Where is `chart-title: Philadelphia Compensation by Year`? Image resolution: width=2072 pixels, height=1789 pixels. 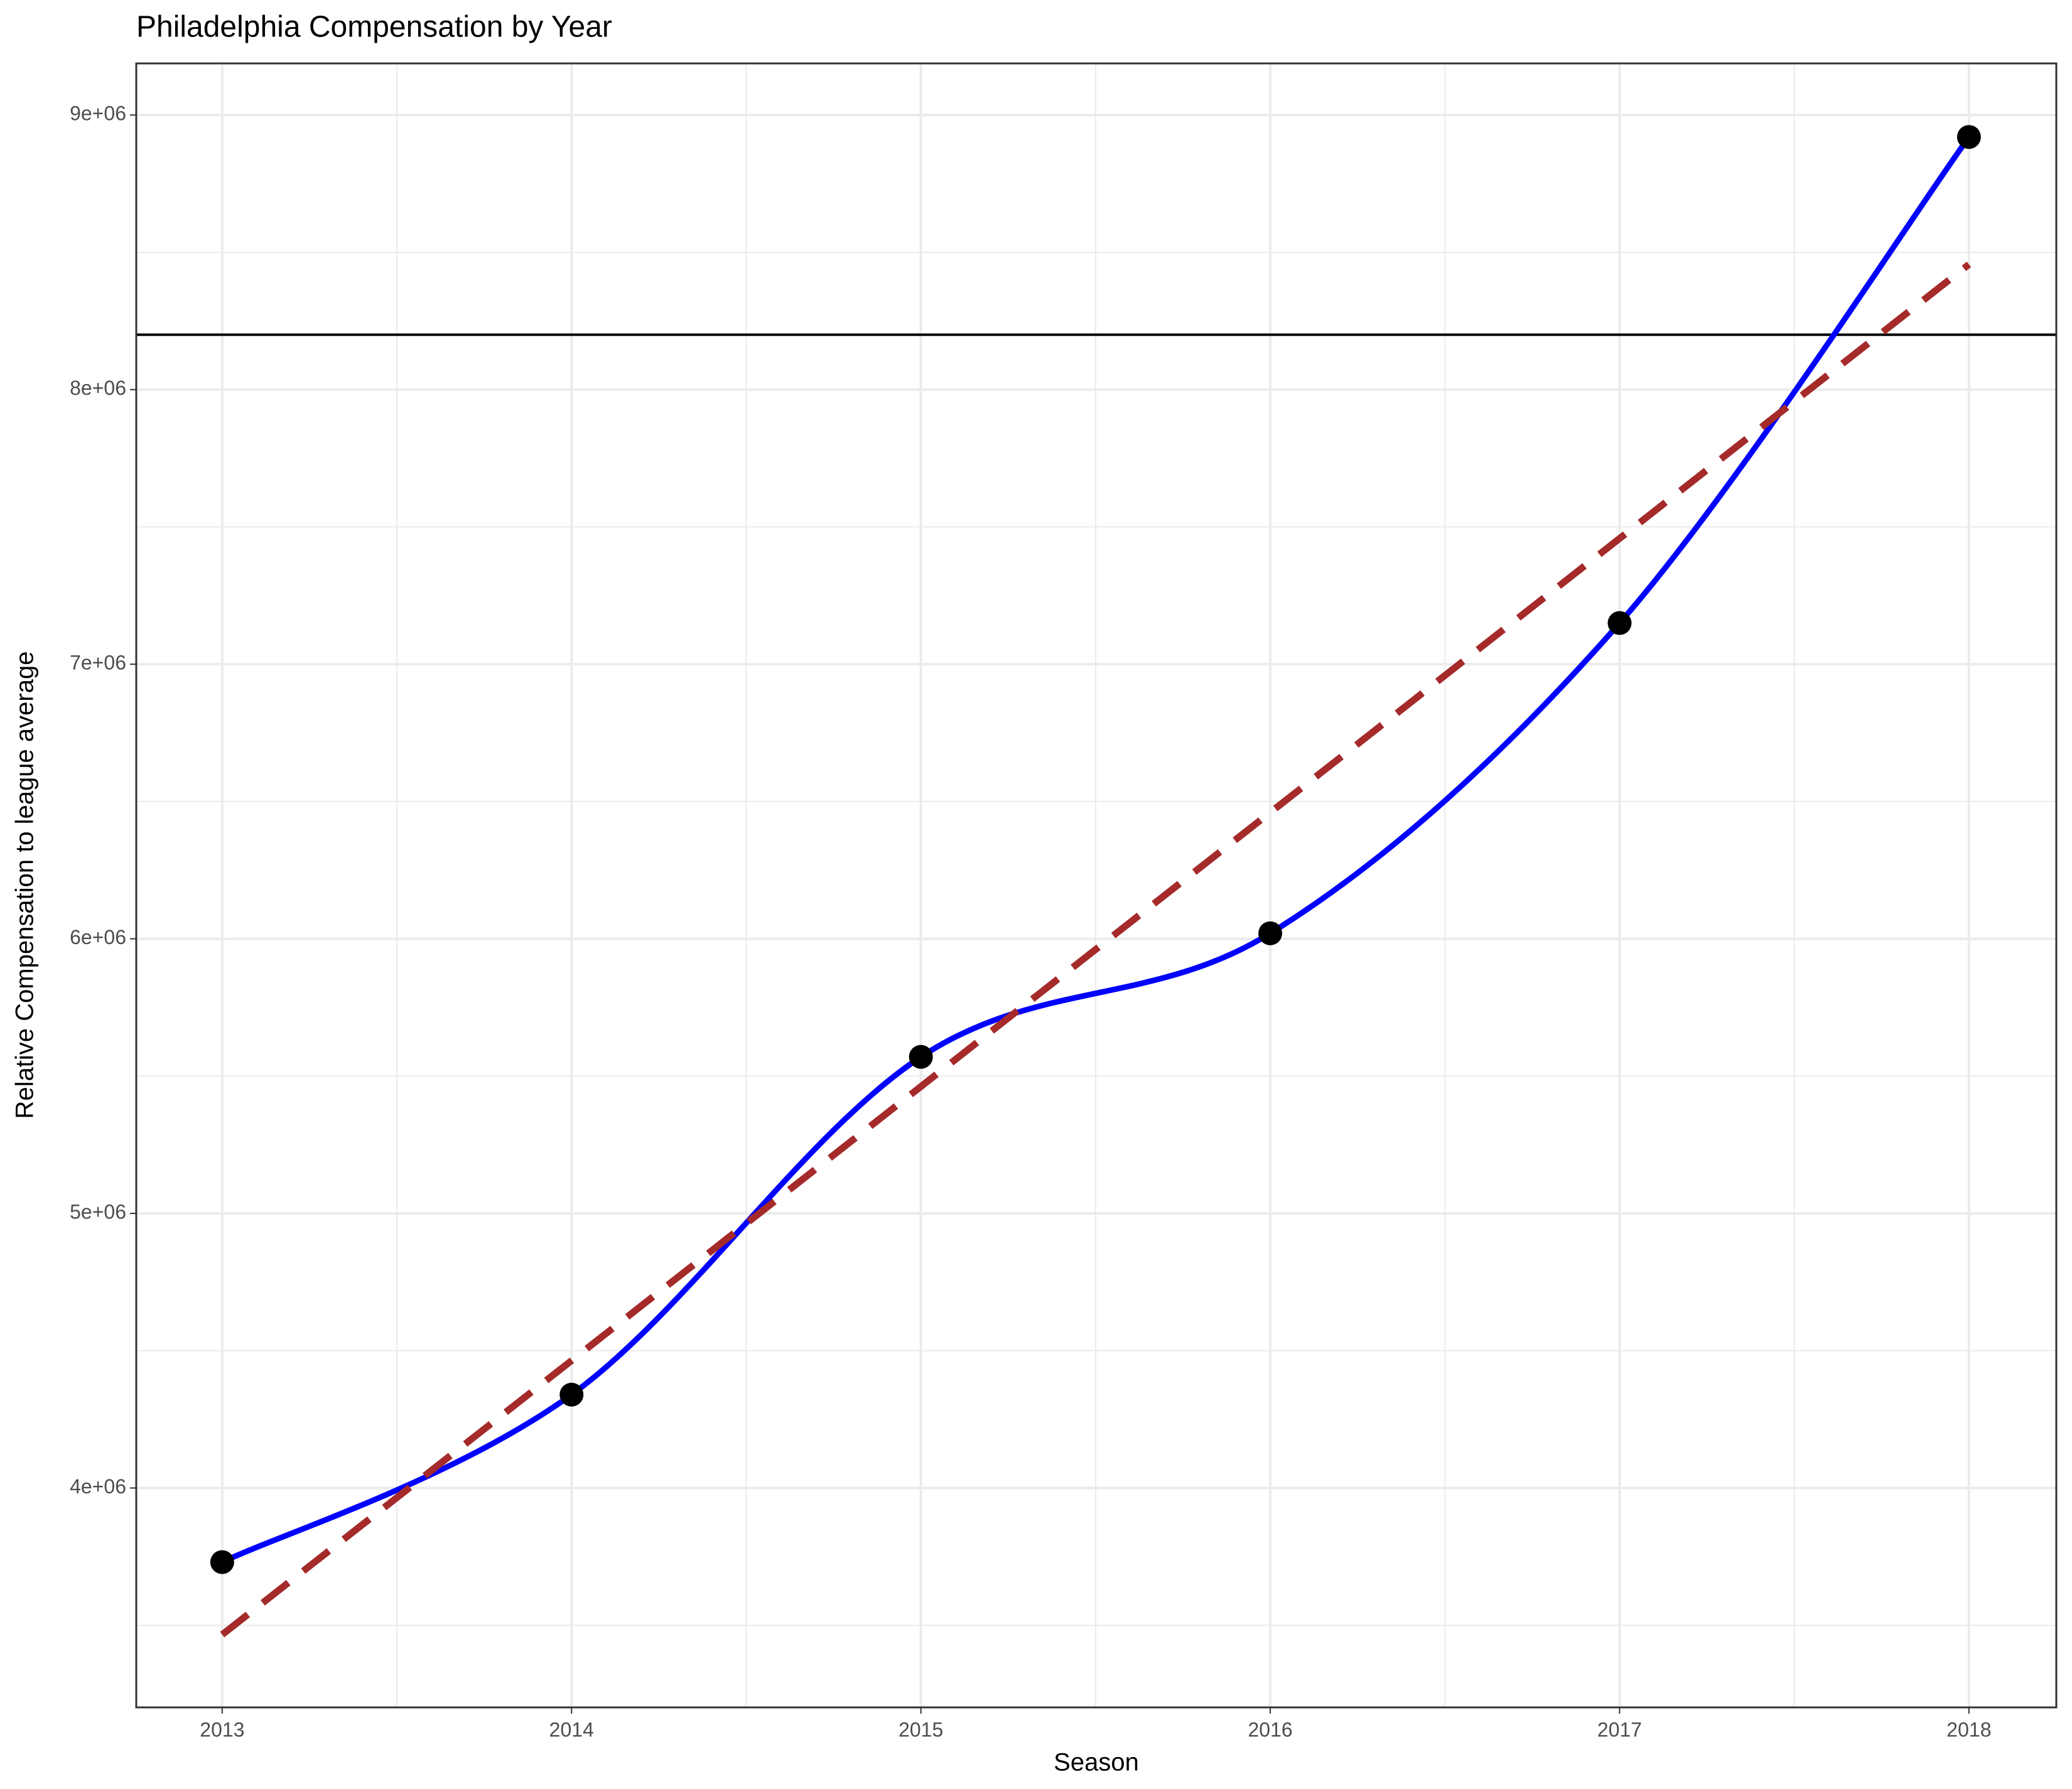 chart-title: Philadelphia Compensation by Year is located at coordinates (374, 27).